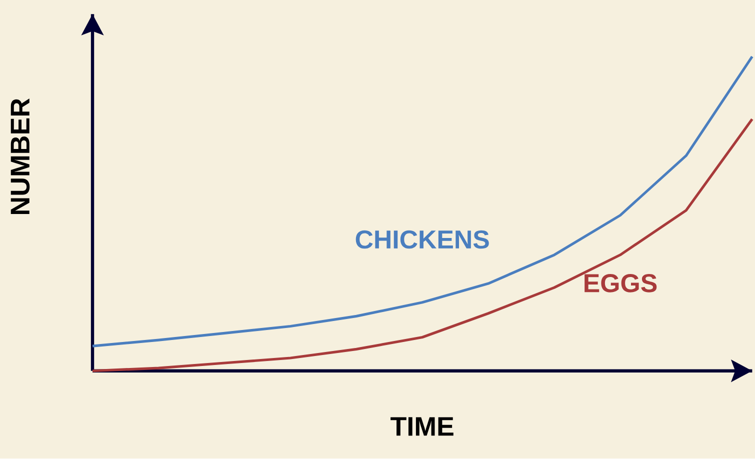  Describe the element at coordinates (20, 156) in the screenshot. I see `y-axis-title: NUMBER` at that location.